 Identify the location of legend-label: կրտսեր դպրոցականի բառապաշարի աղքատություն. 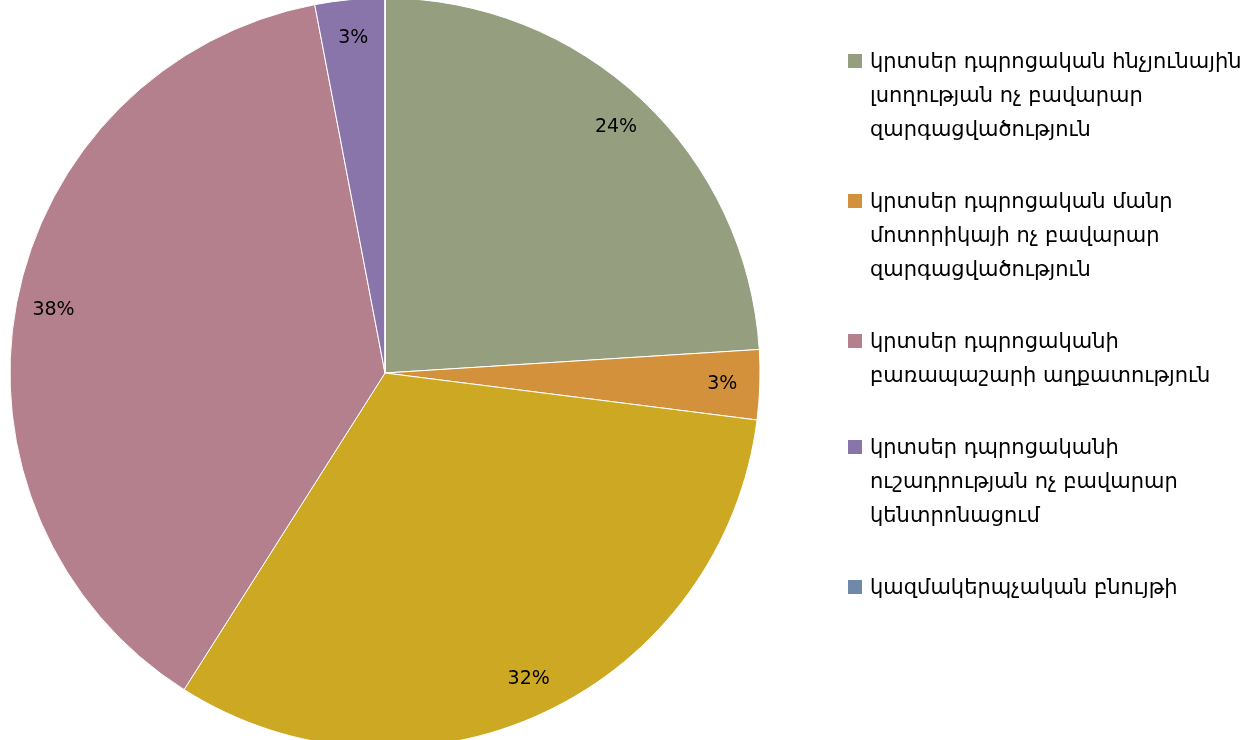
(1040, 358).